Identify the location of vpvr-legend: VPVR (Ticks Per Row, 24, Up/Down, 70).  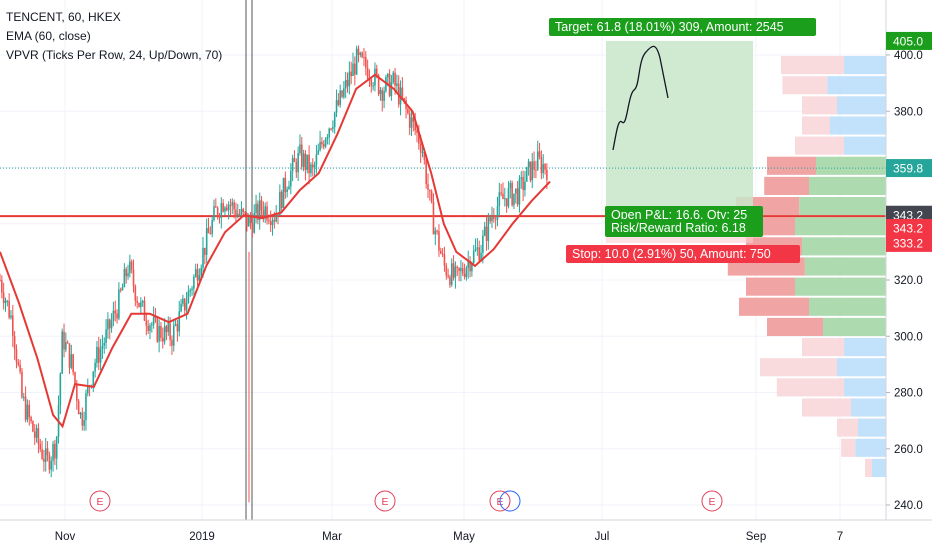
(114, 55).